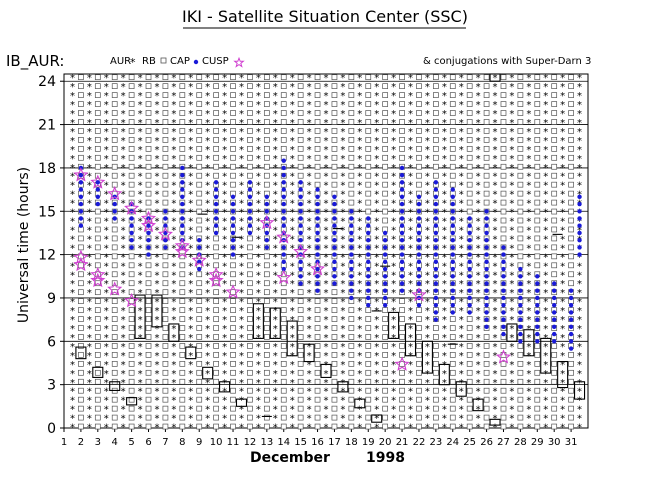 This screenshot has height=500, width=650. I want to click on conjunction-star, so click(98, 181).